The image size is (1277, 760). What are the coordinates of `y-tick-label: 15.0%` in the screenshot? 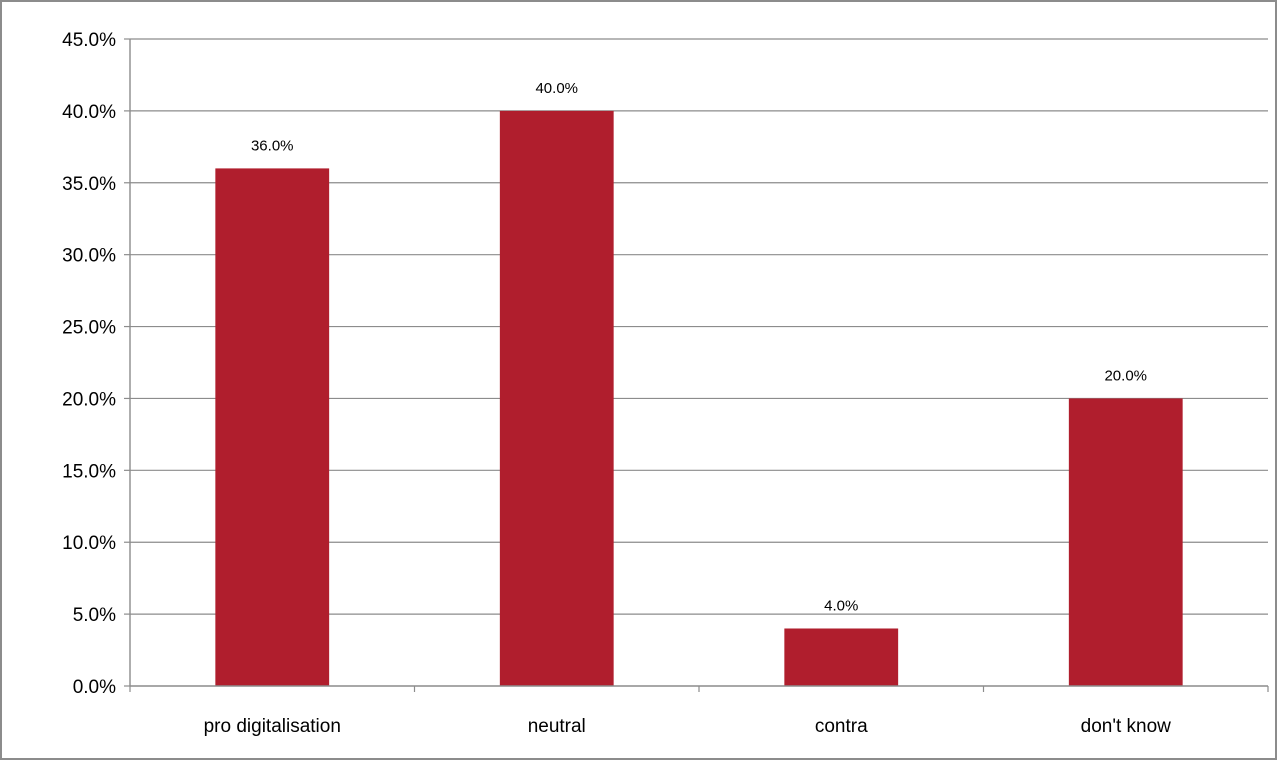 It's located at (89, 471).